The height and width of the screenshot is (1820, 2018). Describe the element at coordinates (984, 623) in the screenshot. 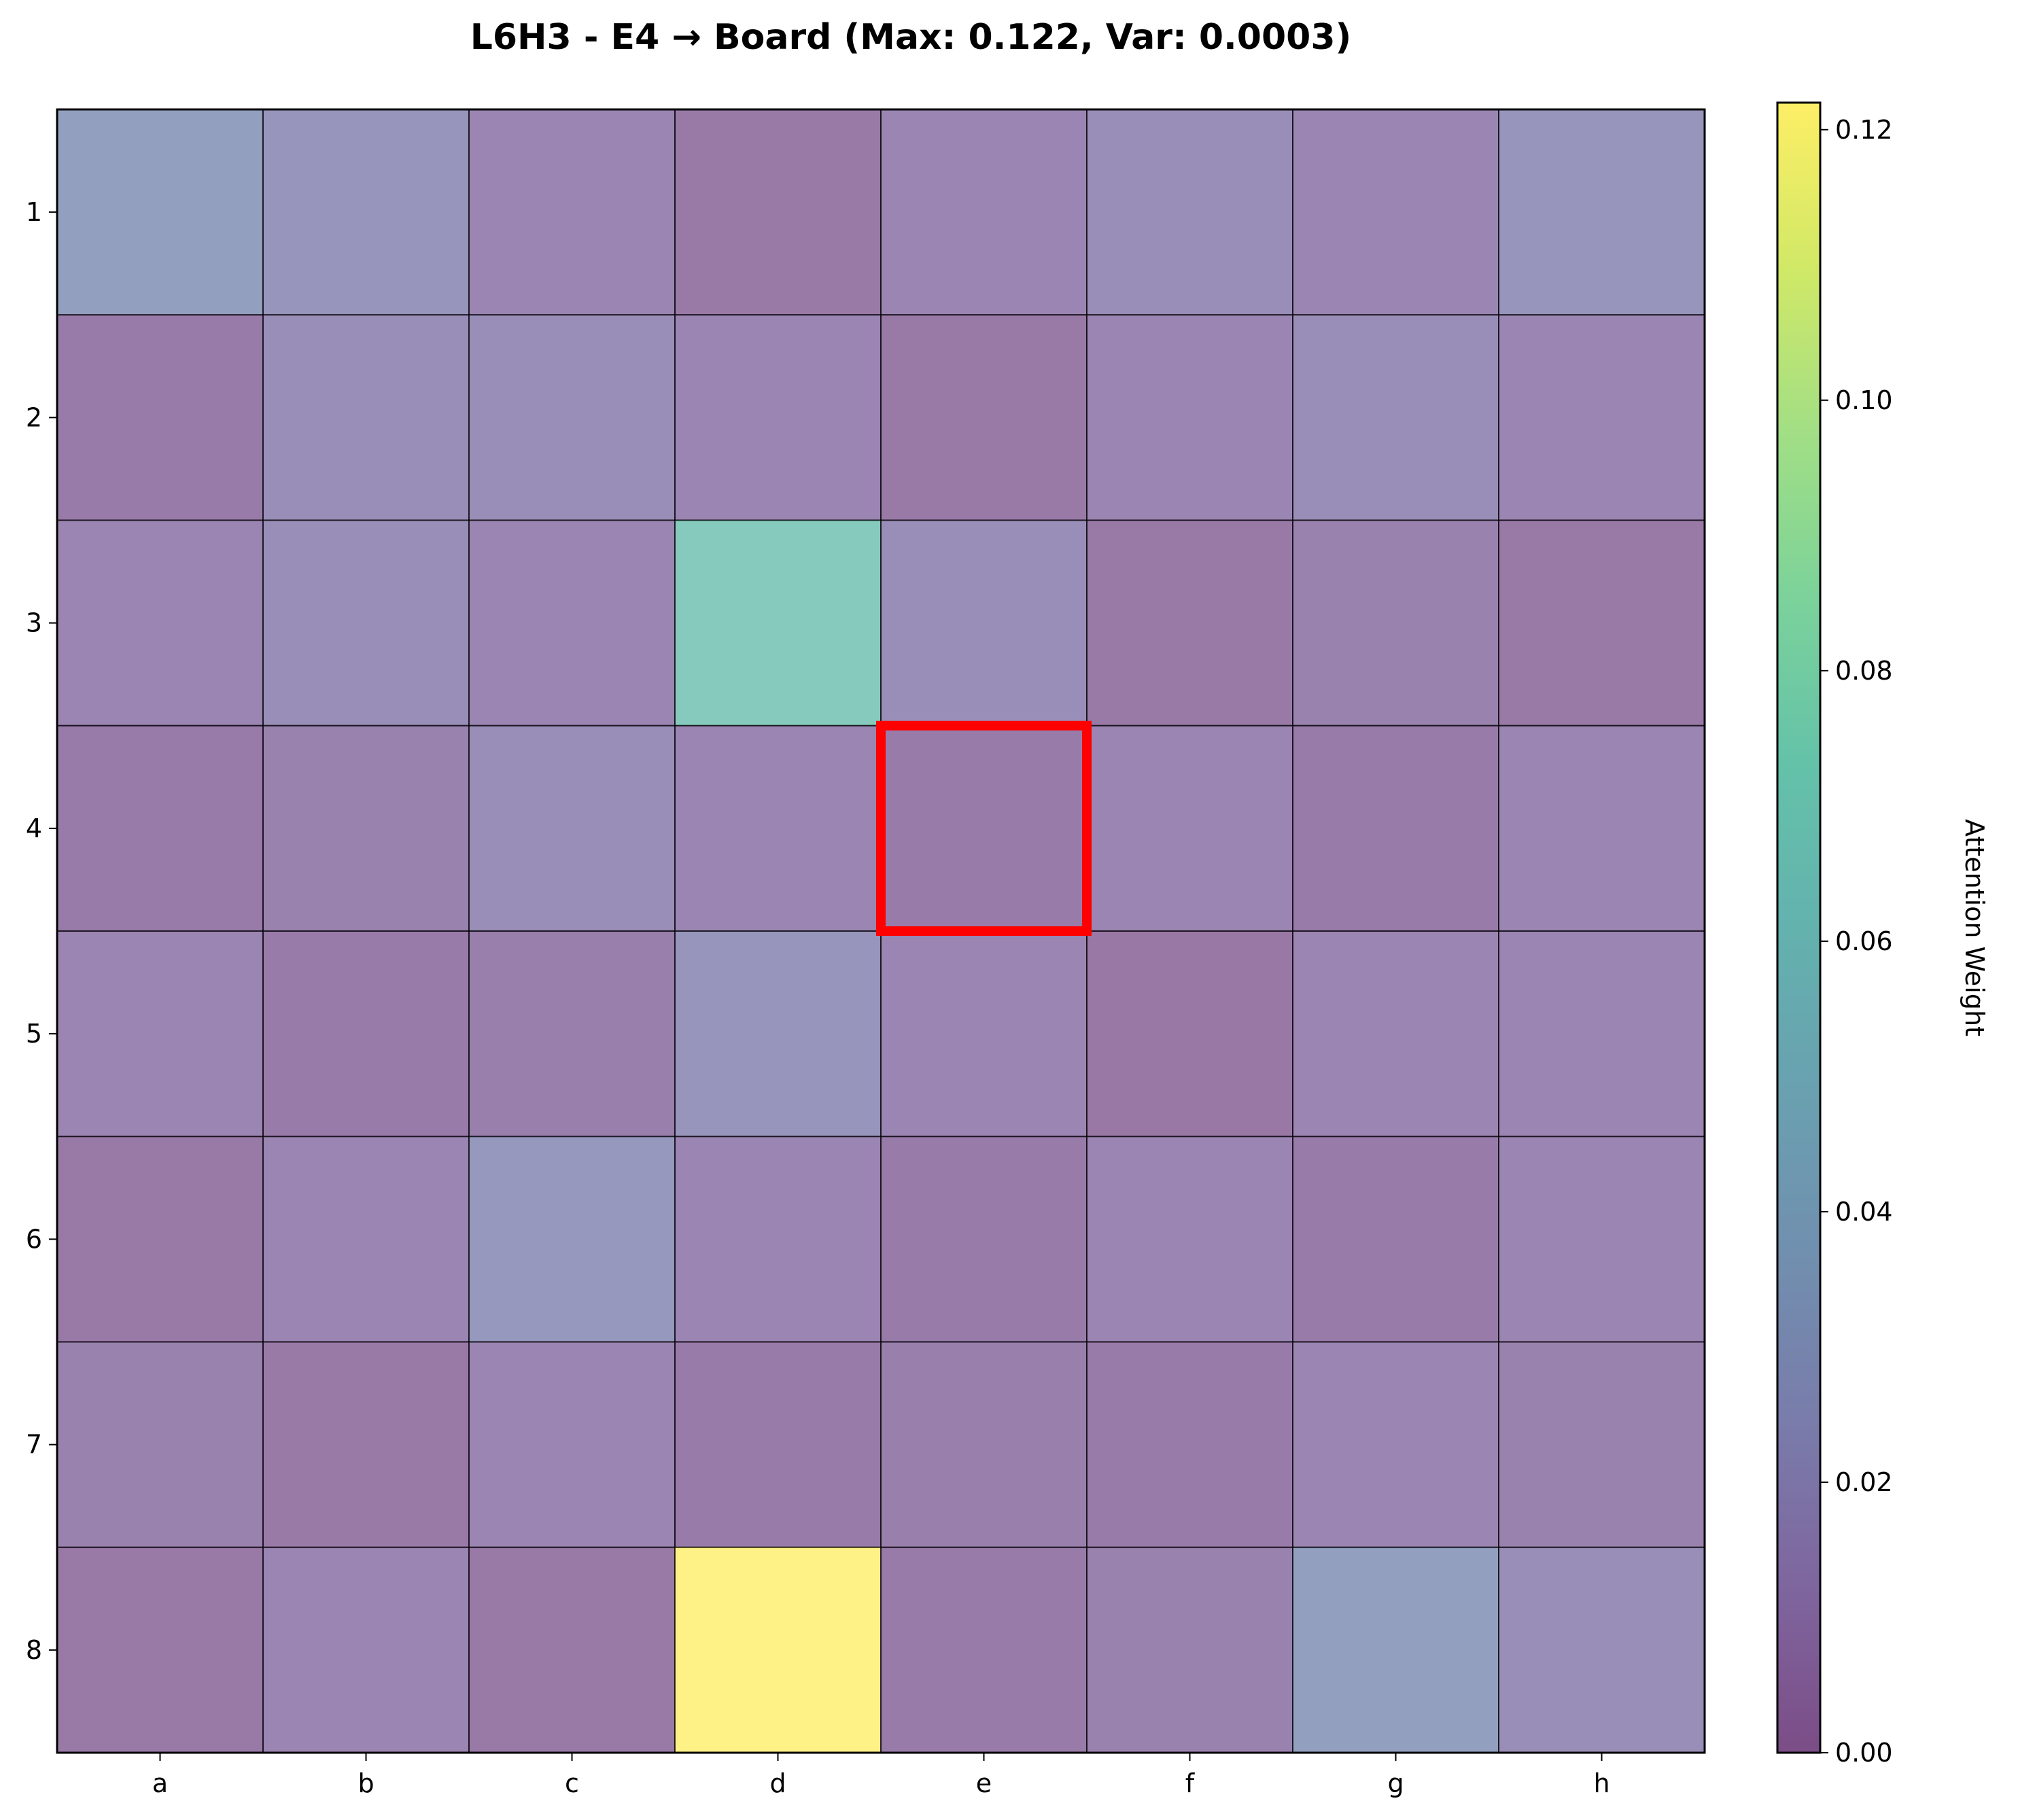

I see `heatmap-cell-e3` at that location.